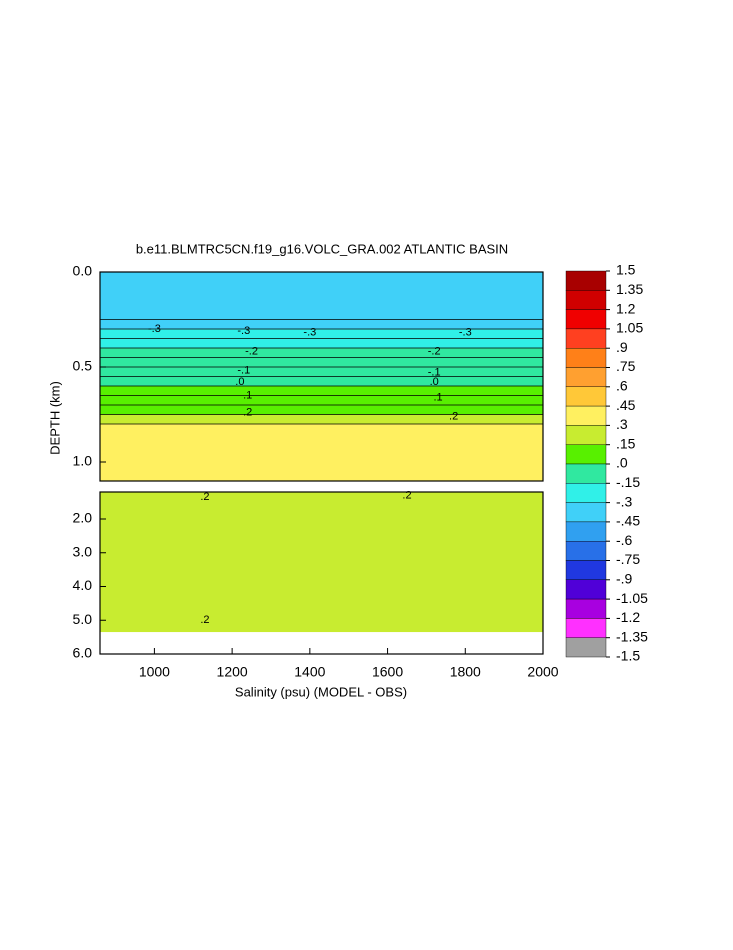 The width and height of the screenshot is (733, 950). What do you see at coordinates (387, 672) in the screenshot?
I see `x-tick-label: 1600` at bounding box center [387, 672].